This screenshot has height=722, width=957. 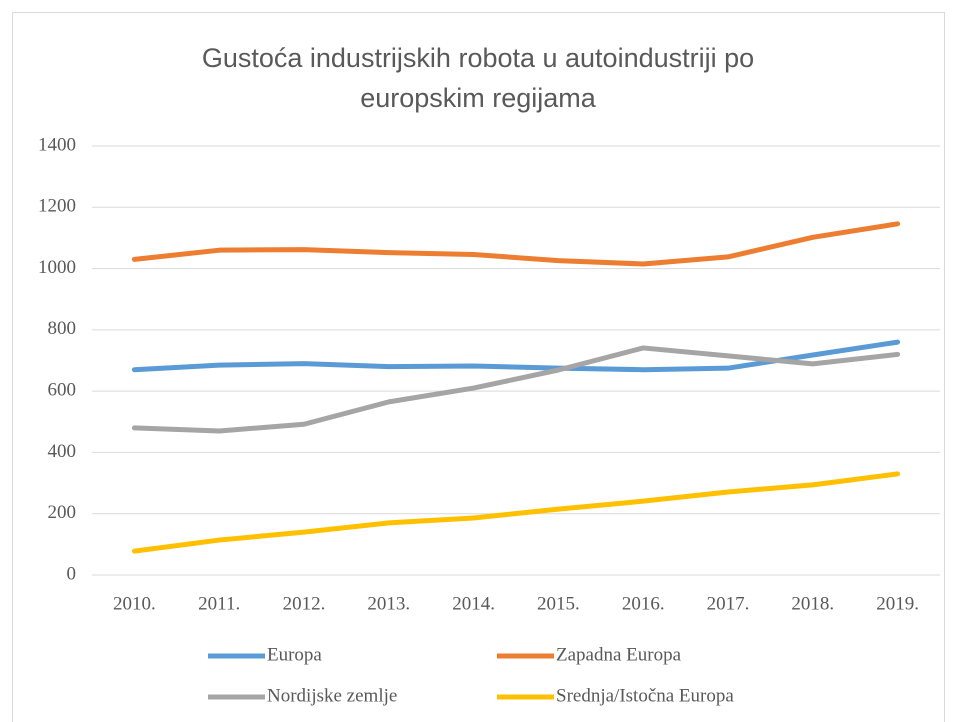 What do you see at coordinates (332, 695) in the screenshot?
I see `legend-label: Nordijske zemlje` at bounding box center [332, 695].